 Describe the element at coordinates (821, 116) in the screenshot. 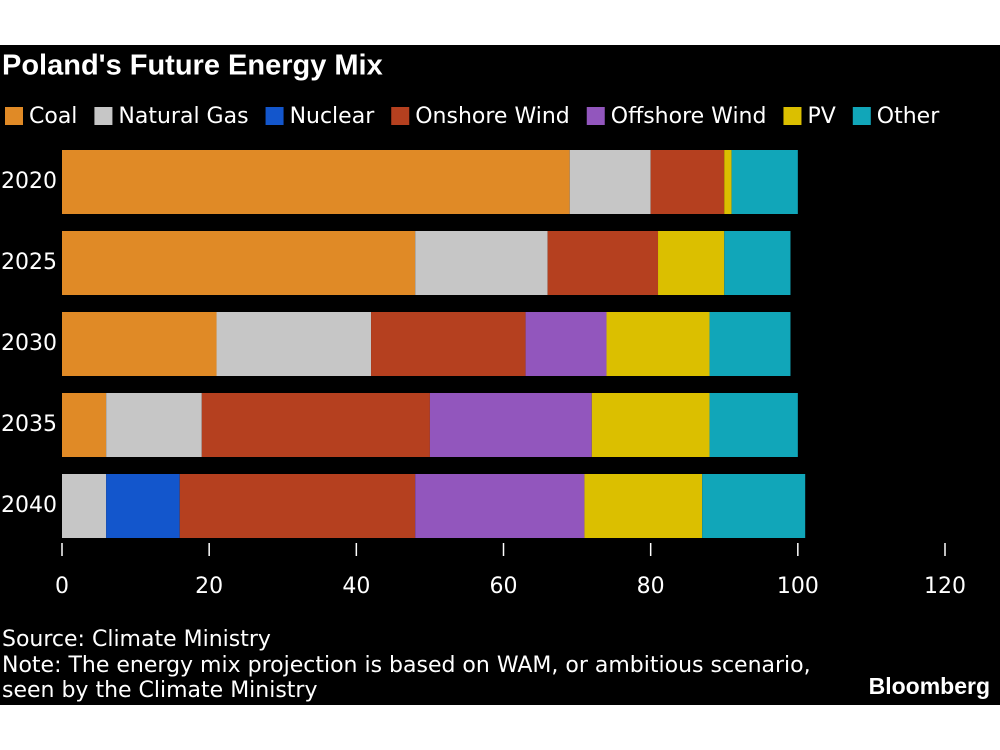

I see `legend-label: PV` at that location.